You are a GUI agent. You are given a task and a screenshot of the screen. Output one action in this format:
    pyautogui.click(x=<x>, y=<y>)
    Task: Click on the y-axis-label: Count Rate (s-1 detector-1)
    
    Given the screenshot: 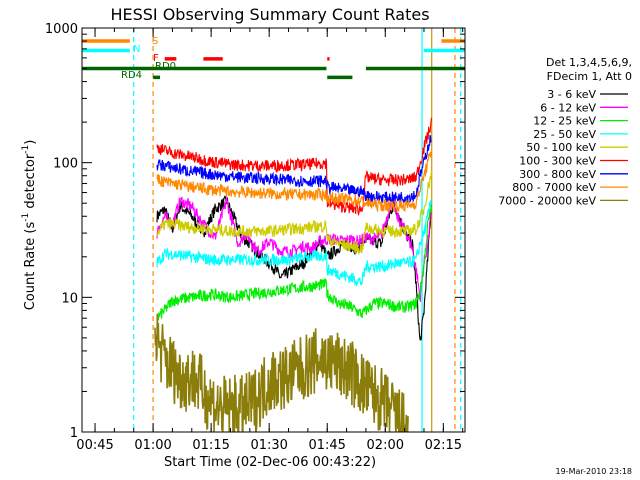 What is the action you would take?
    pyautogui.click(x=29, y=225)
    